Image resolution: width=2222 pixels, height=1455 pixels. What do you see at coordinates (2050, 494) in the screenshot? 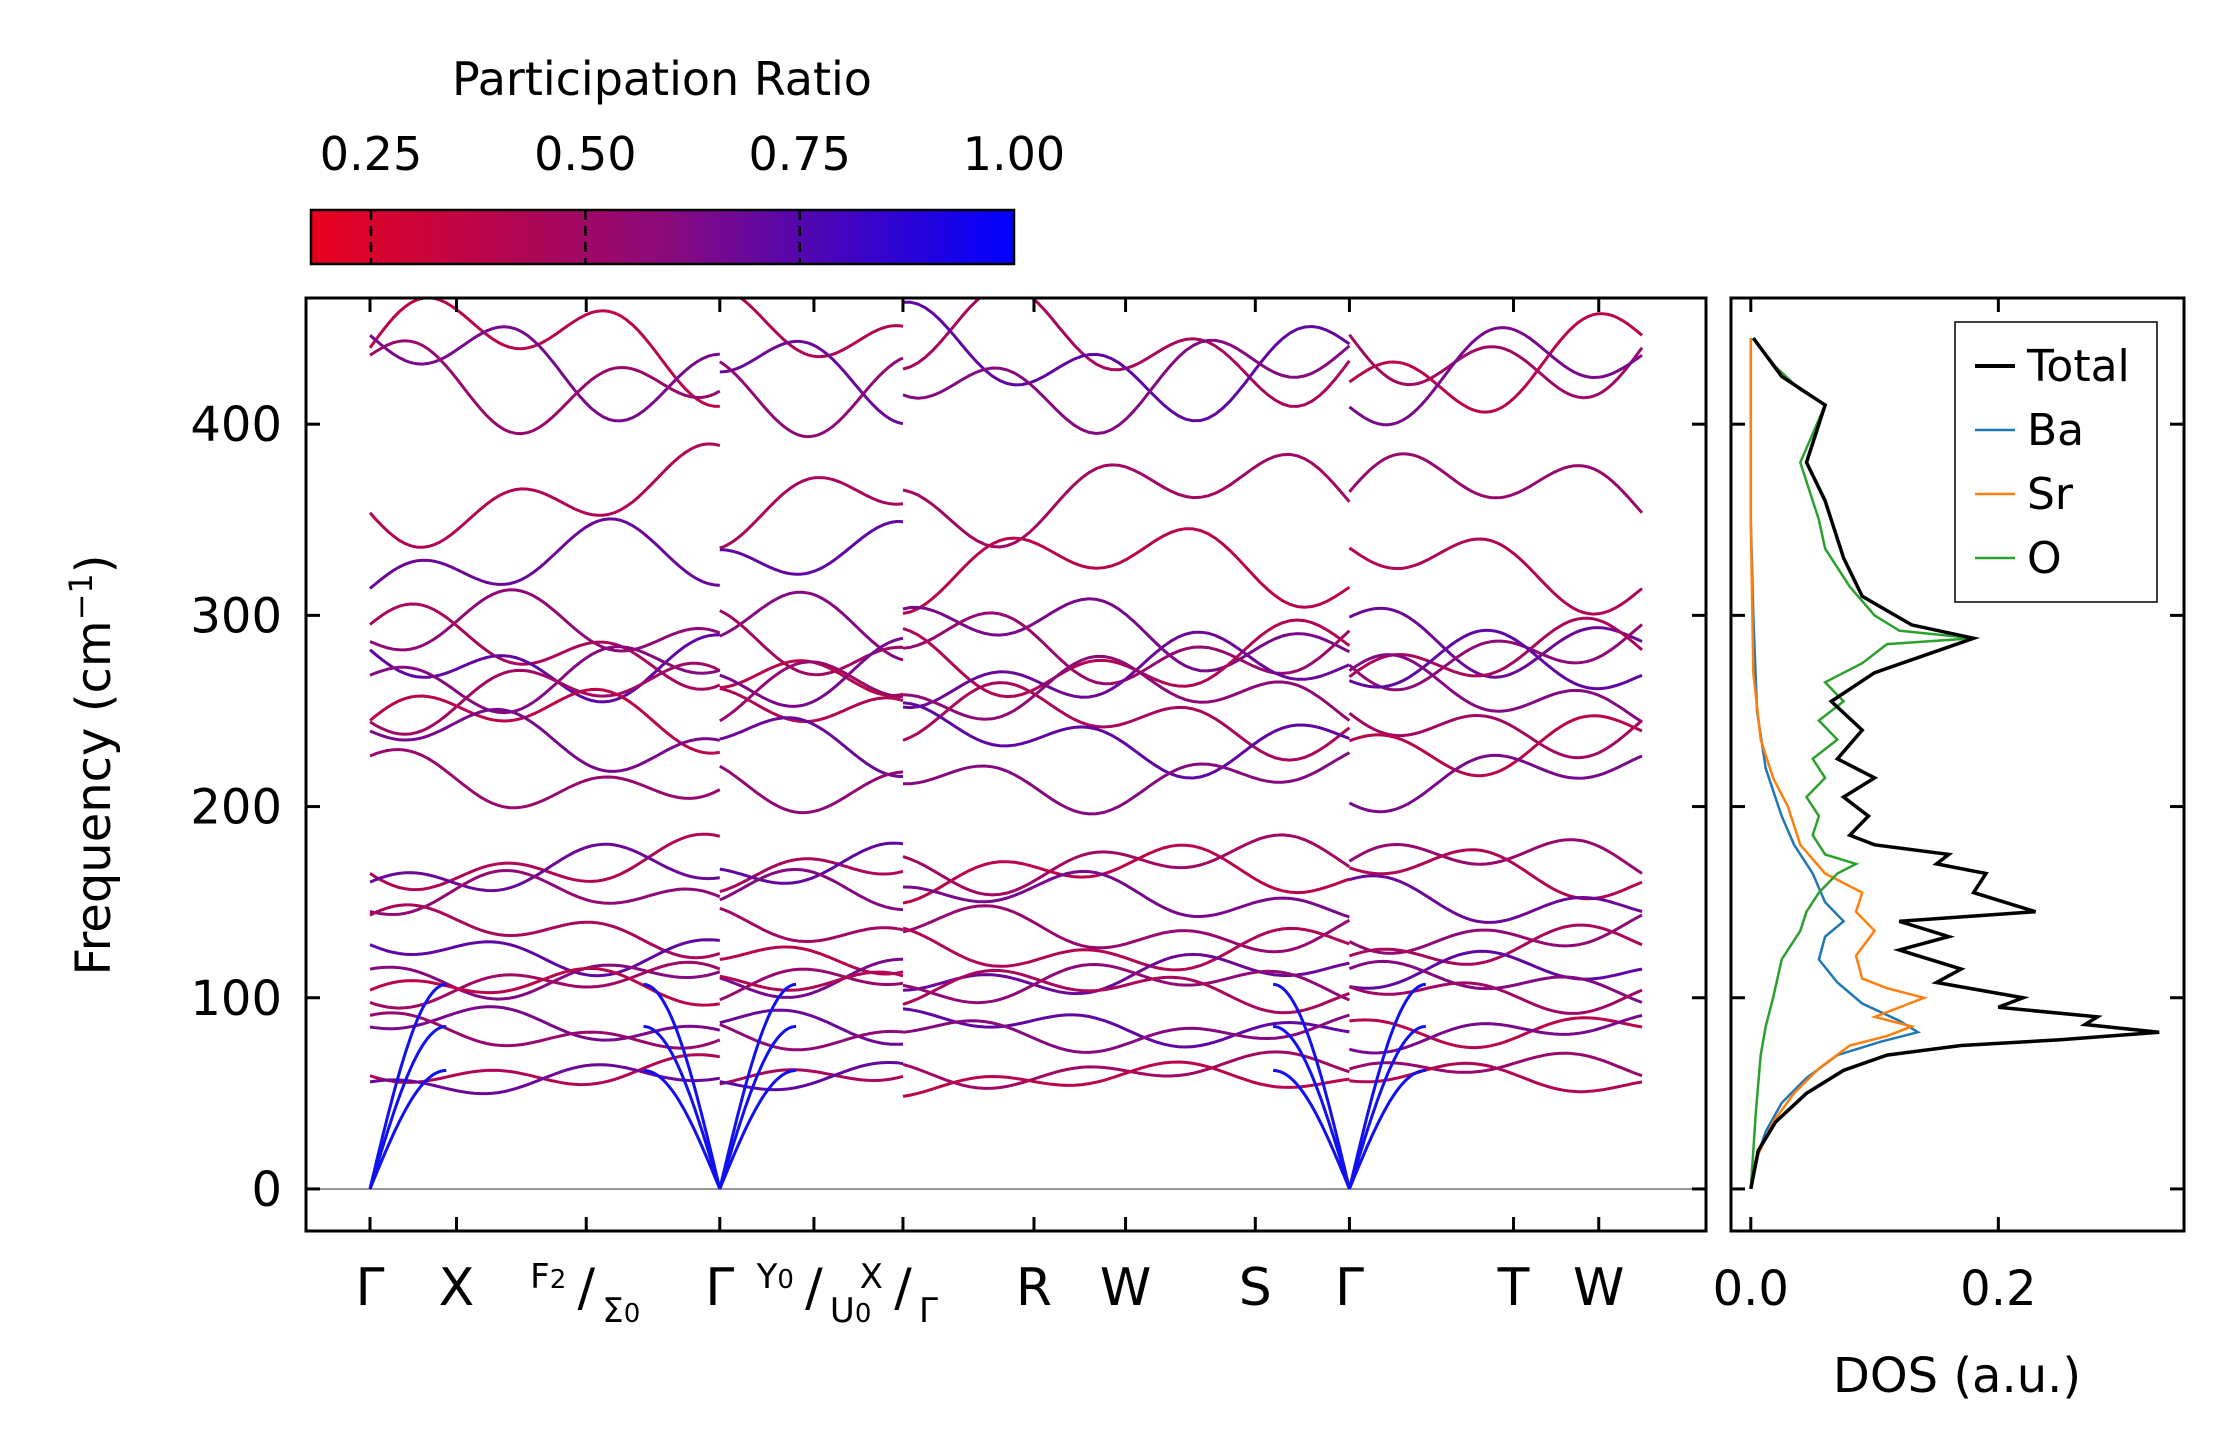
I see `legend-label: Sr` at bounding box center [2050, 494].